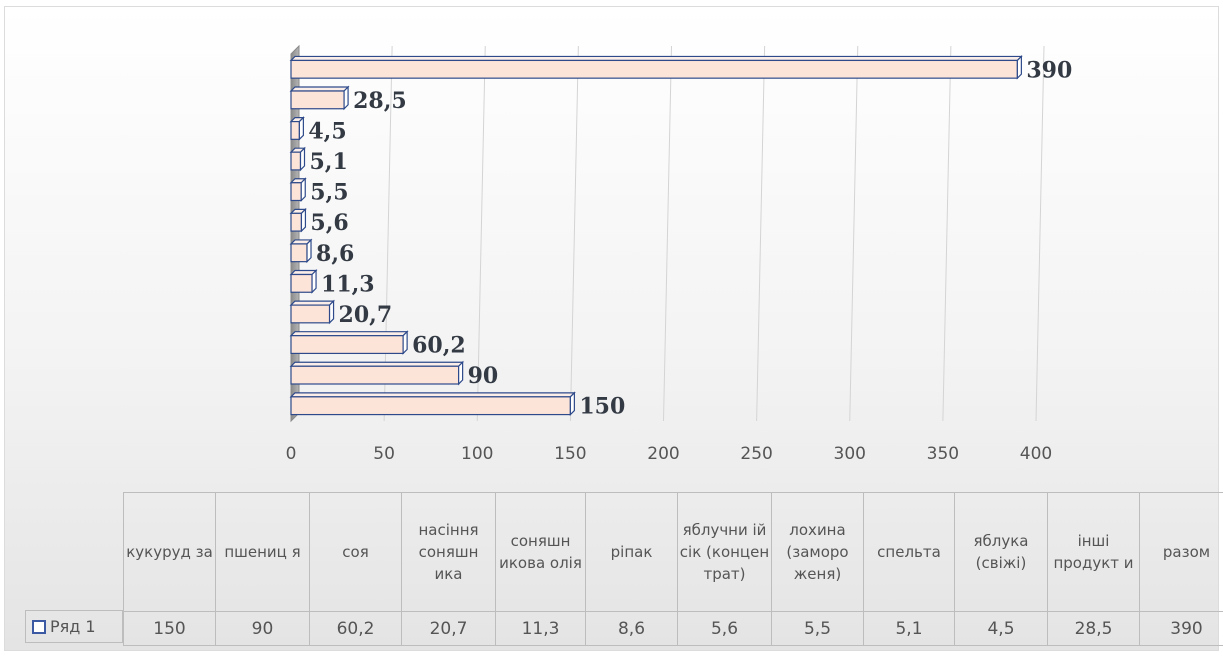 Image resolution: width=1223 pixels, height=657 pixels. Describe the element at coordinates (483, 376) in the screenshot. I see `data-label: 90` at that location.